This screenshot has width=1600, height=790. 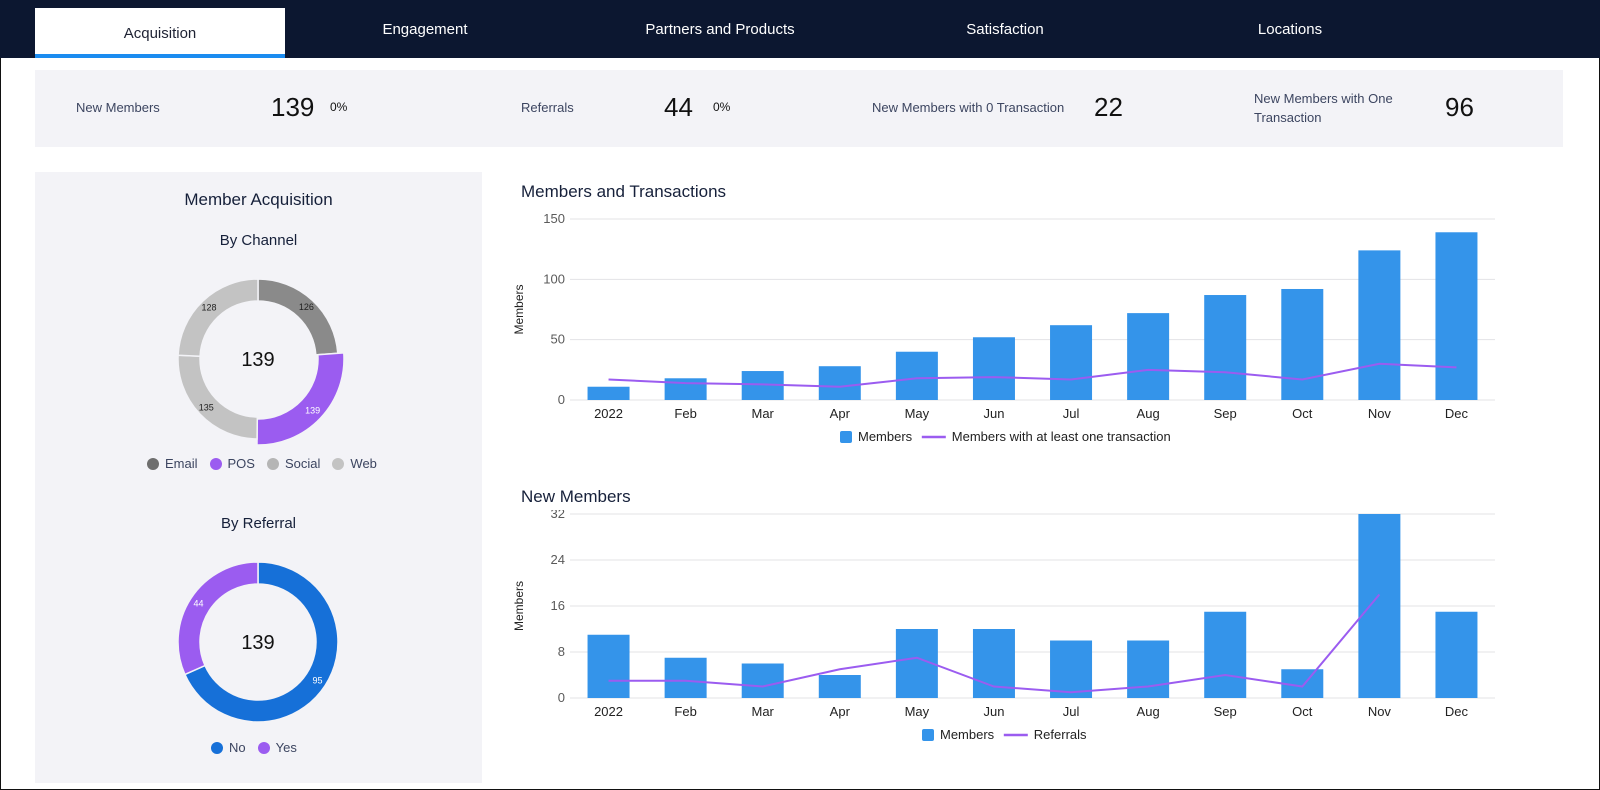 I want to click on y-tick-label: 16, so click(x=558, y=605).